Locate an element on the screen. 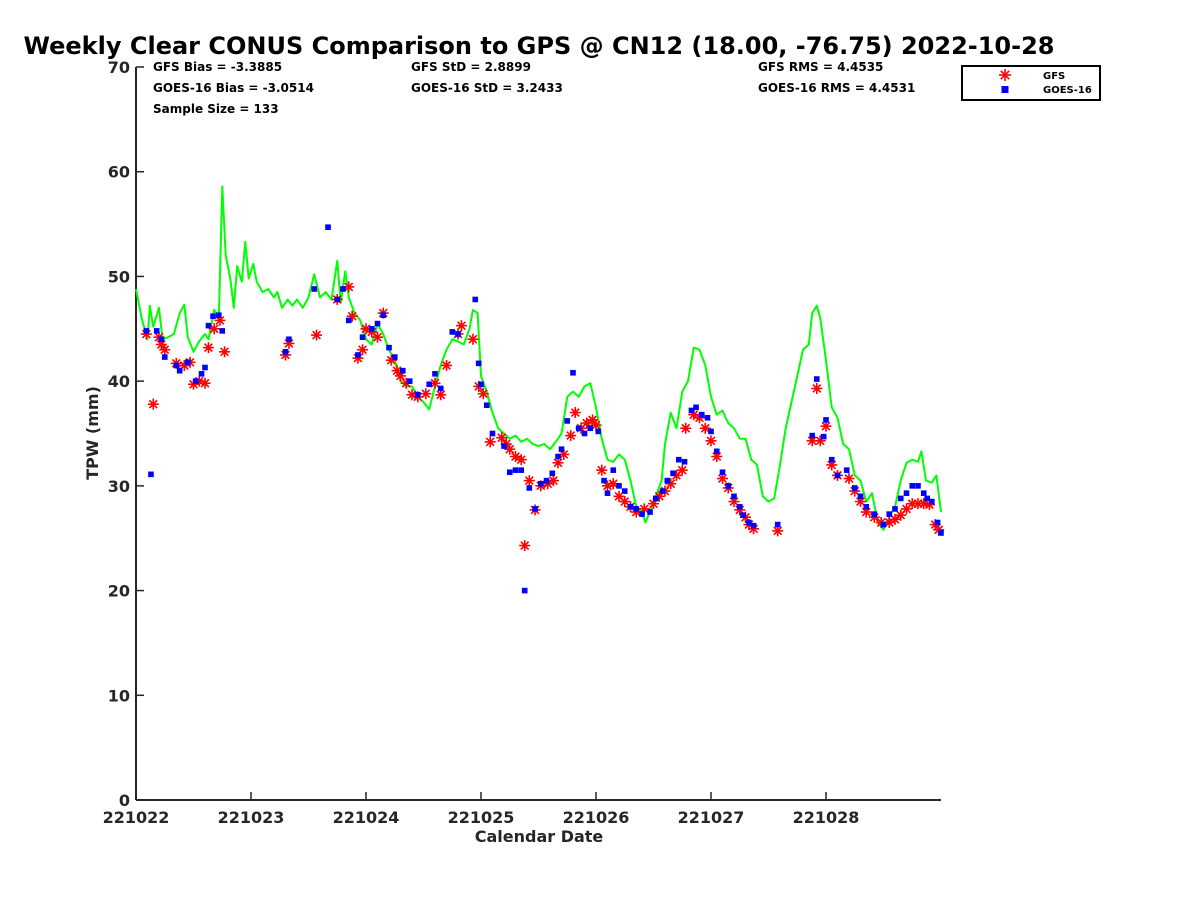 The image size is (1200, 900). legend-gfs-label: GFS is located at coordinates (1054, 76).